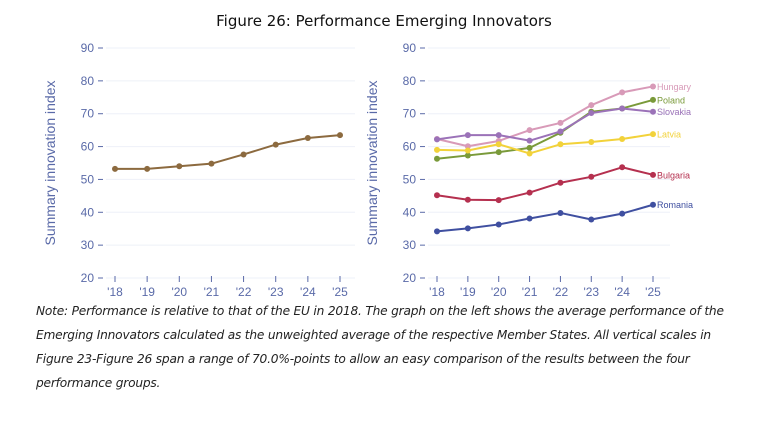 This screenshot has height=436, width=768. I want to click on series-slovakia: Slovakia, so click(562, 124).